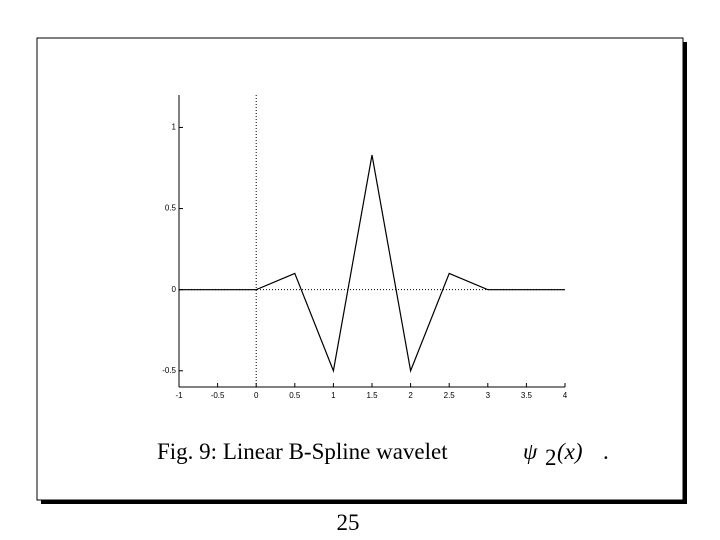 This screenshot has width=720, height=540. I want to click on x-tick-label: 3, so click(488, 395).